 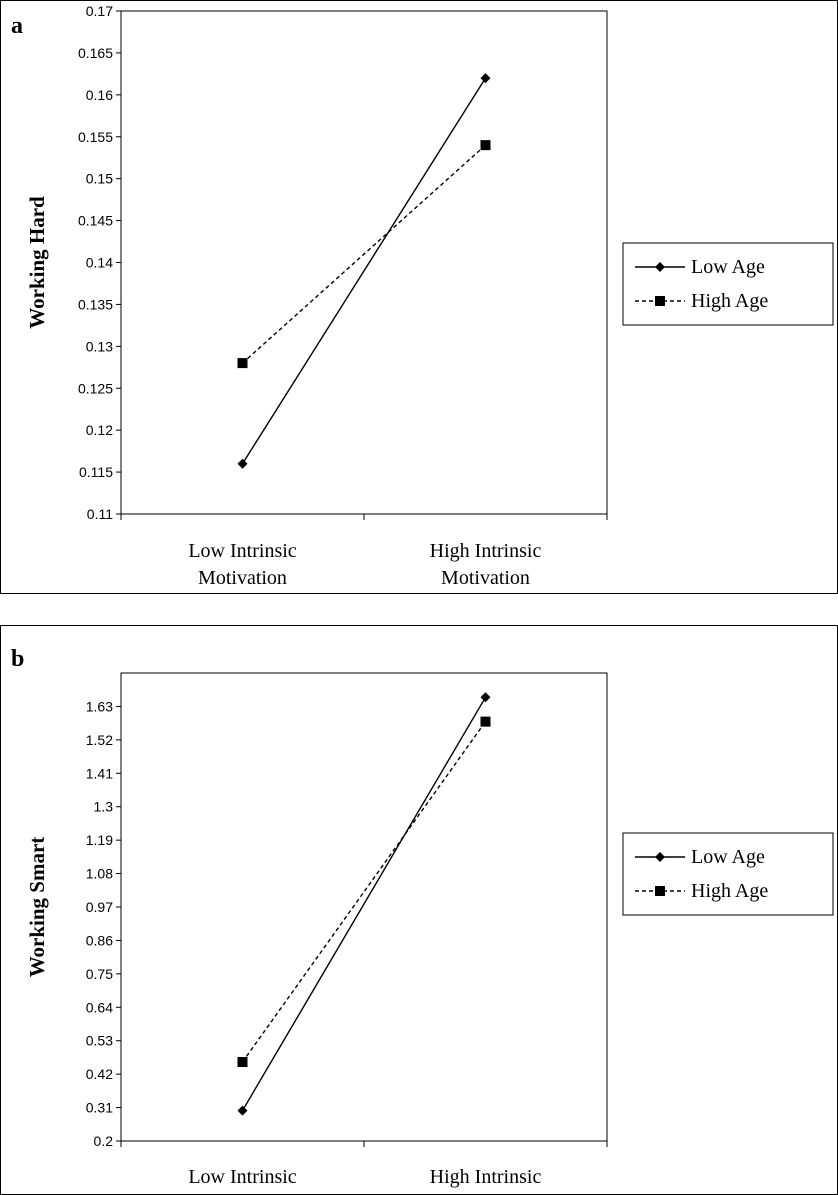 I want to click on y-tick-label: 0.125, so click(x=95, y=388).